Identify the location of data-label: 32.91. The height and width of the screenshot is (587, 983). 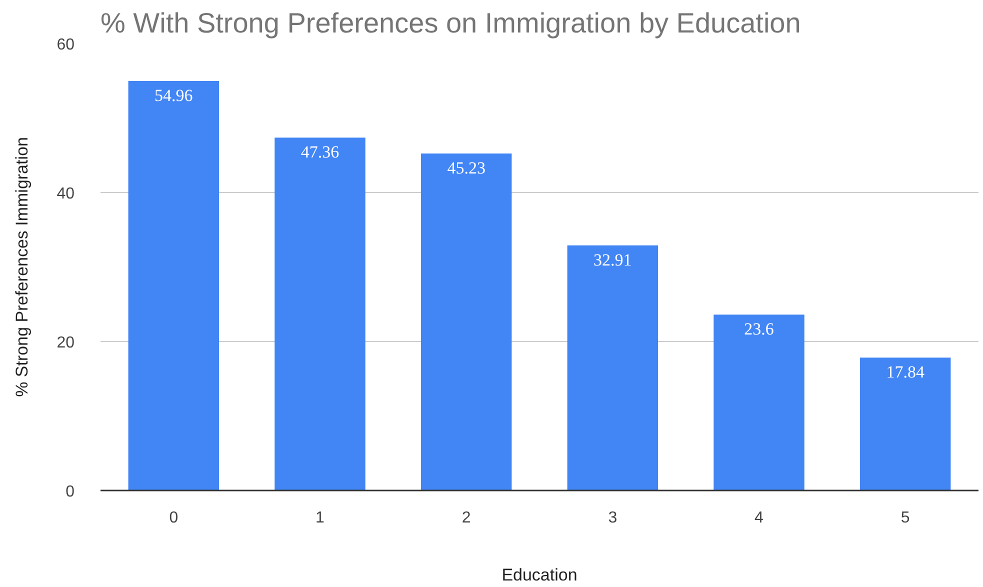
(613, 260).